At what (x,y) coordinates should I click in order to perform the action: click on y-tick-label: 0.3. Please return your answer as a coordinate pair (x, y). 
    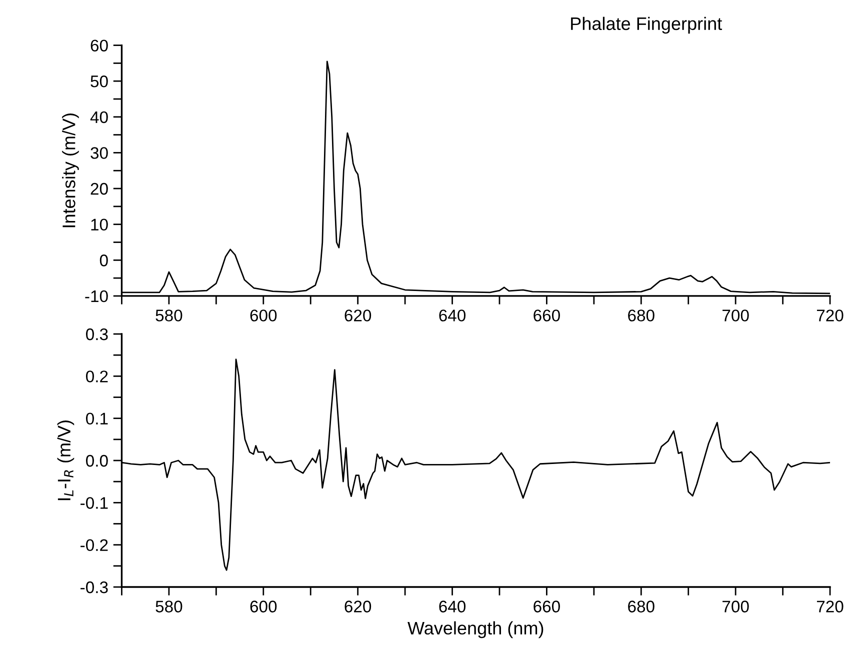
    Looking at the image, I should click on (97, 334).